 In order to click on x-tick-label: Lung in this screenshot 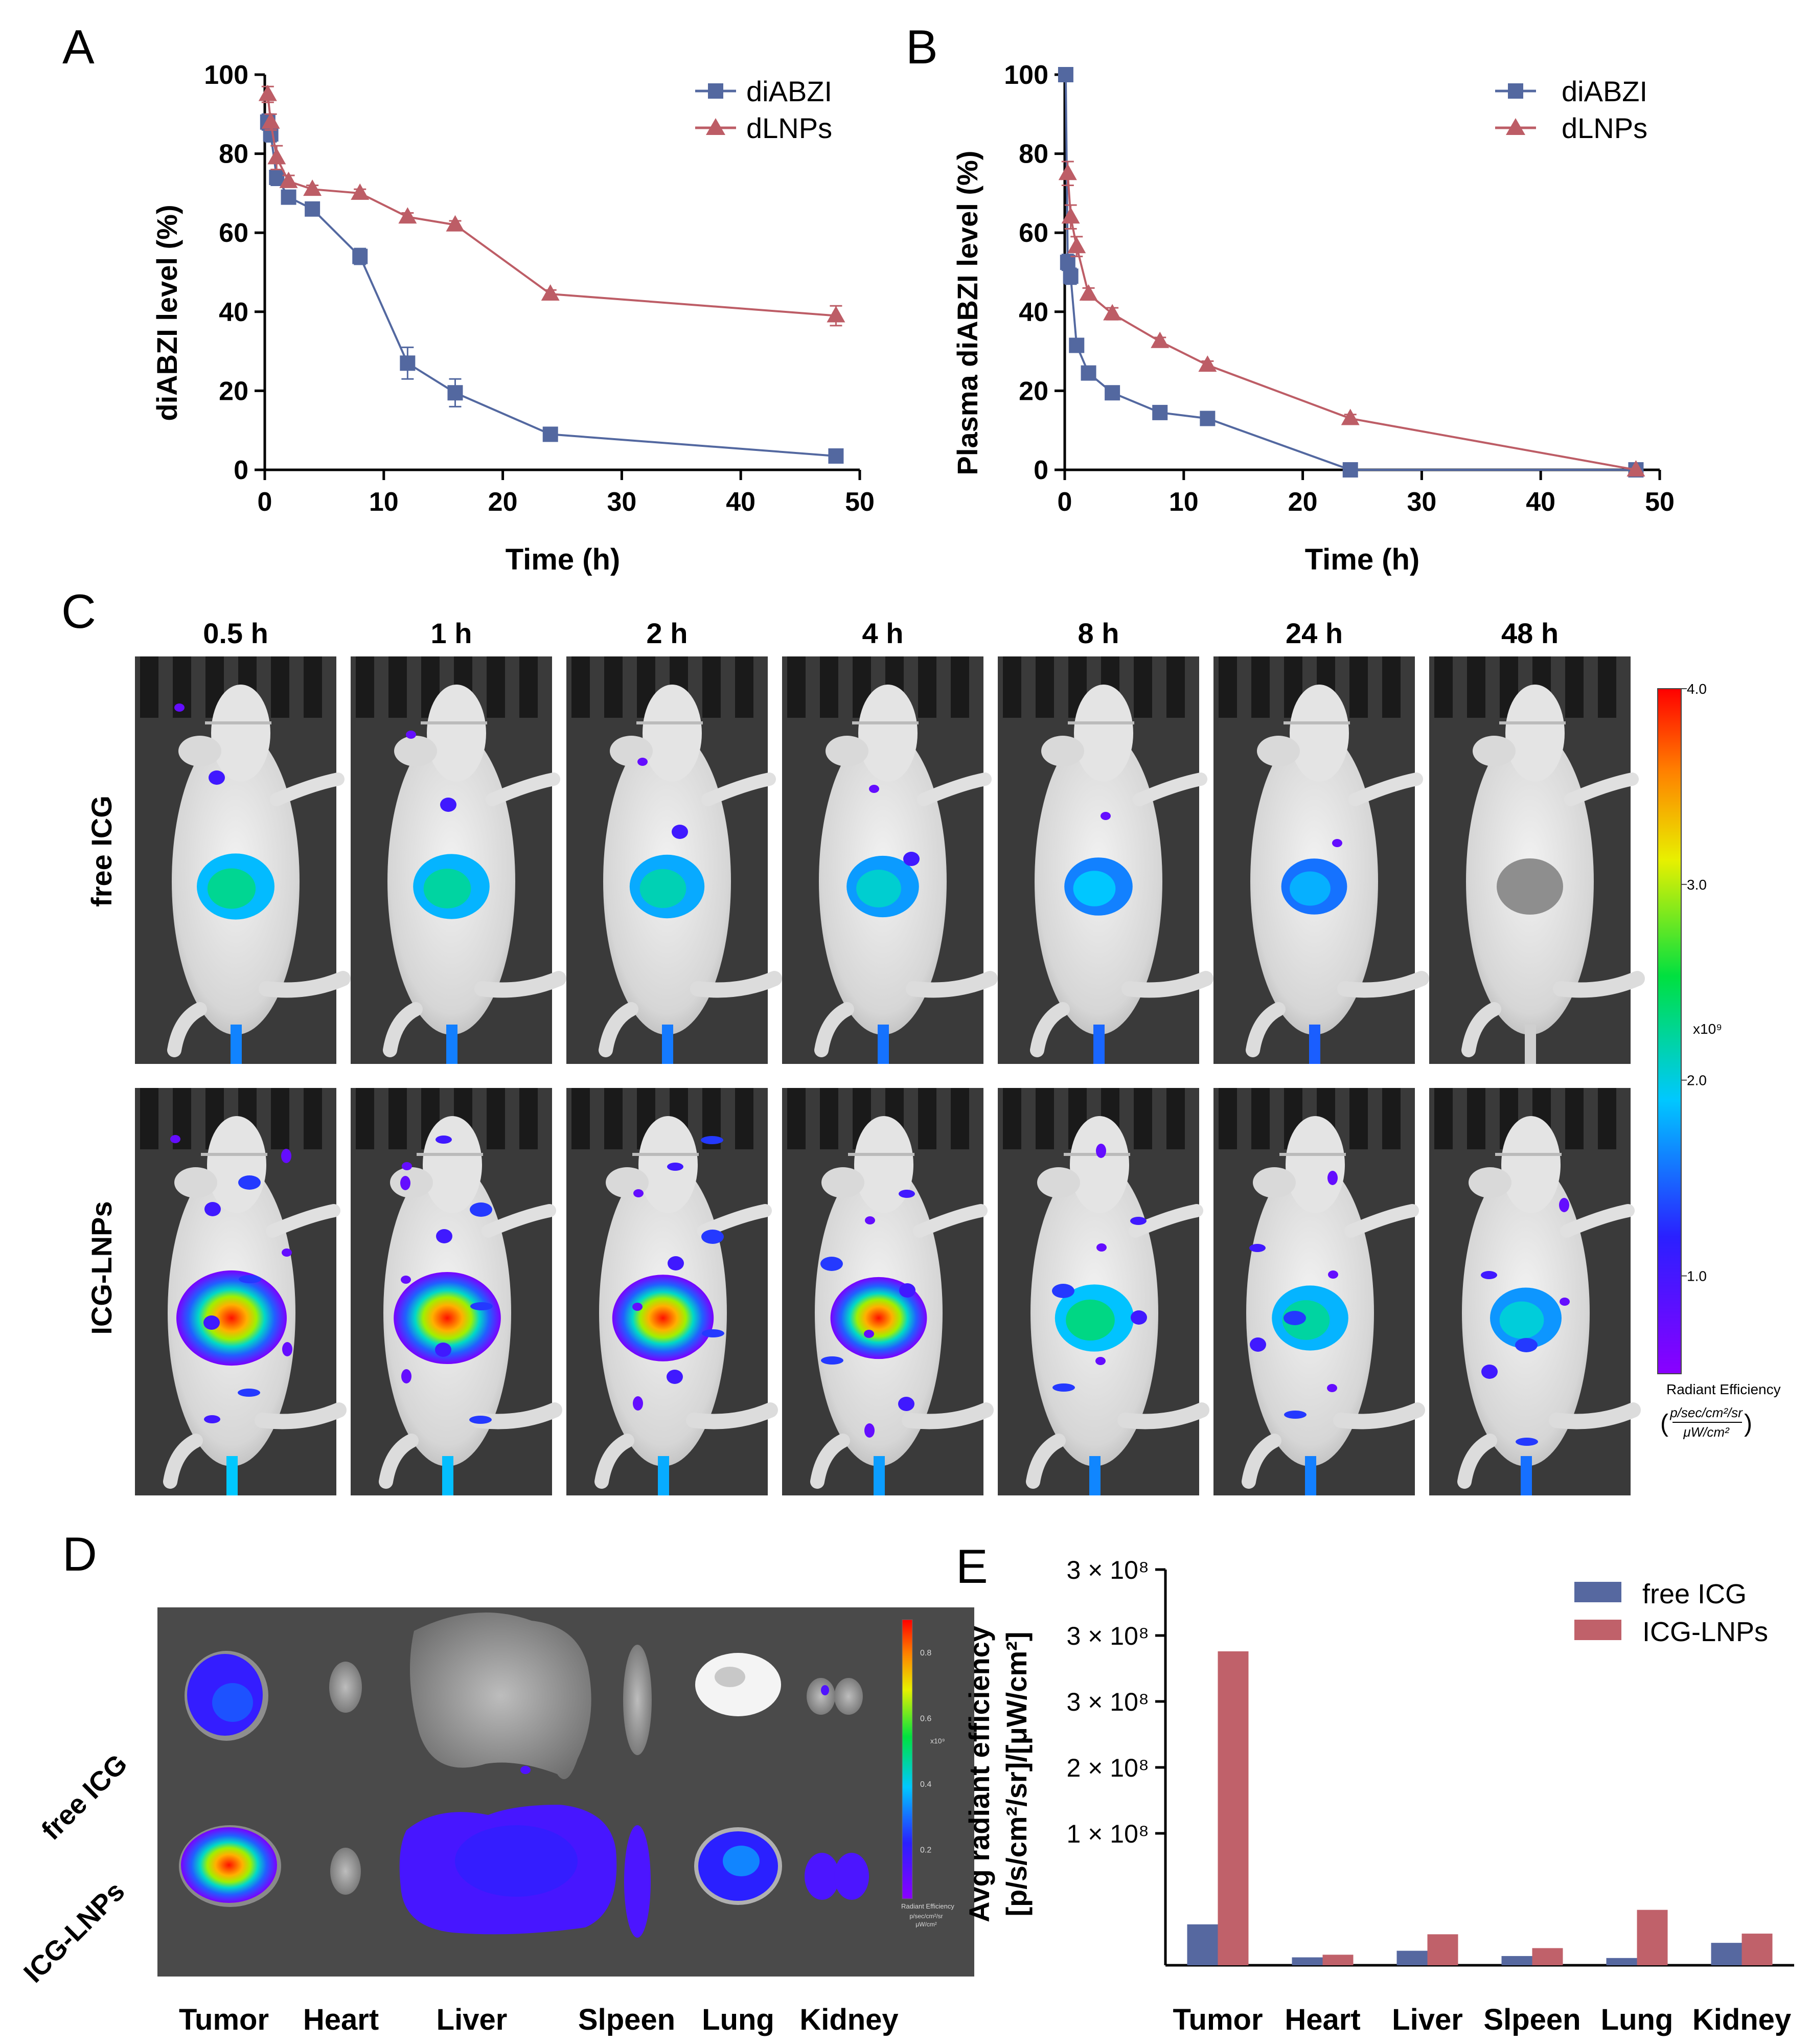, I will do `click(1638, 2019)`.